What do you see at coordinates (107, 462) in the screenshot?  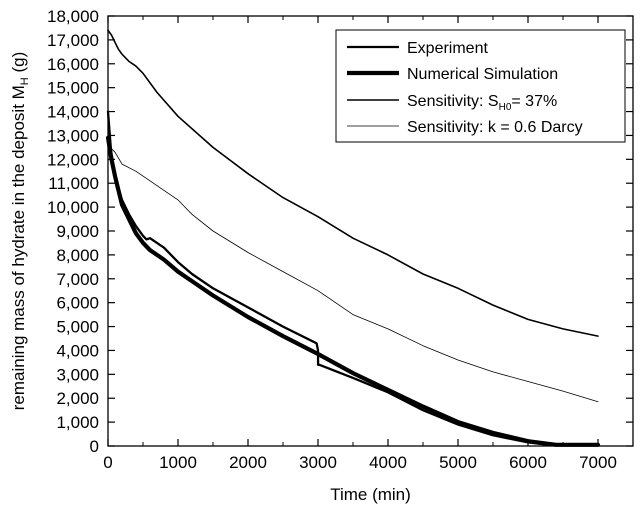 I see `x-tick-label: 0` at bounding box center [107, 462].